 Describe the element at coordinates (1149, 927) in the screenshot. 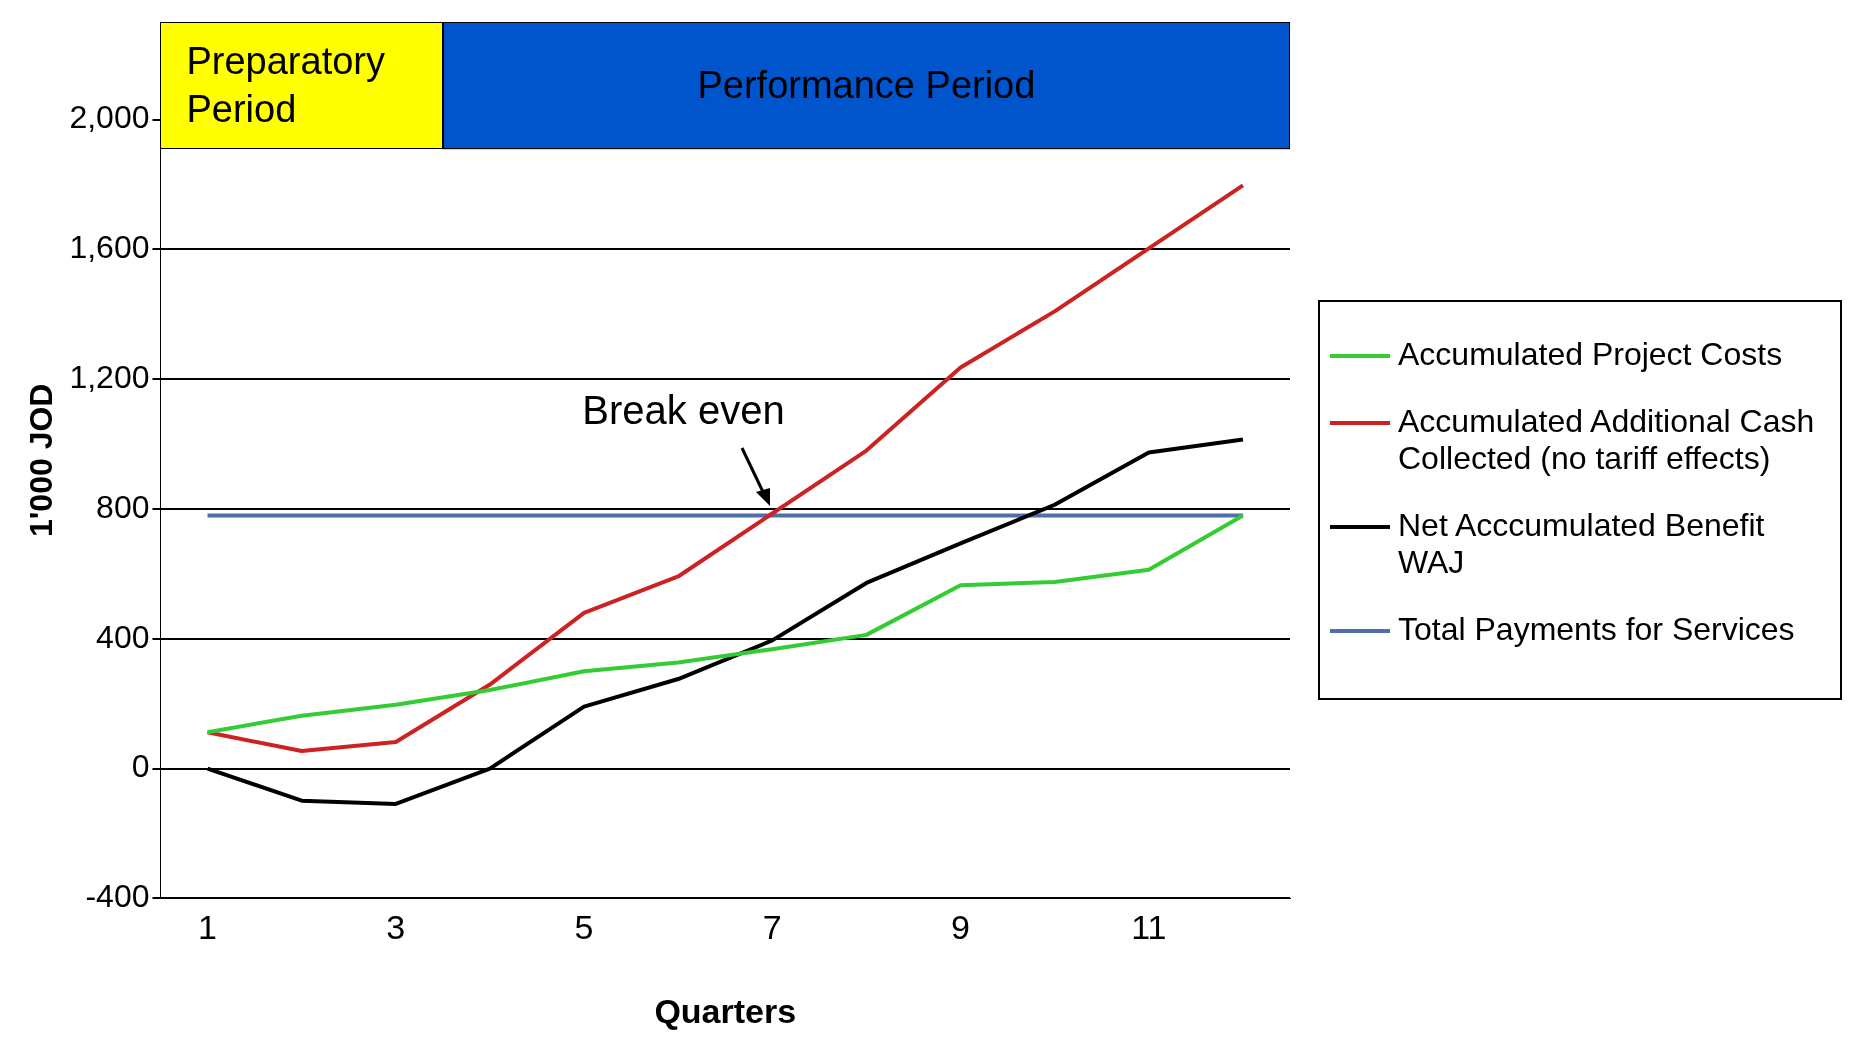

I see `x-tick-label: 11` at that location.